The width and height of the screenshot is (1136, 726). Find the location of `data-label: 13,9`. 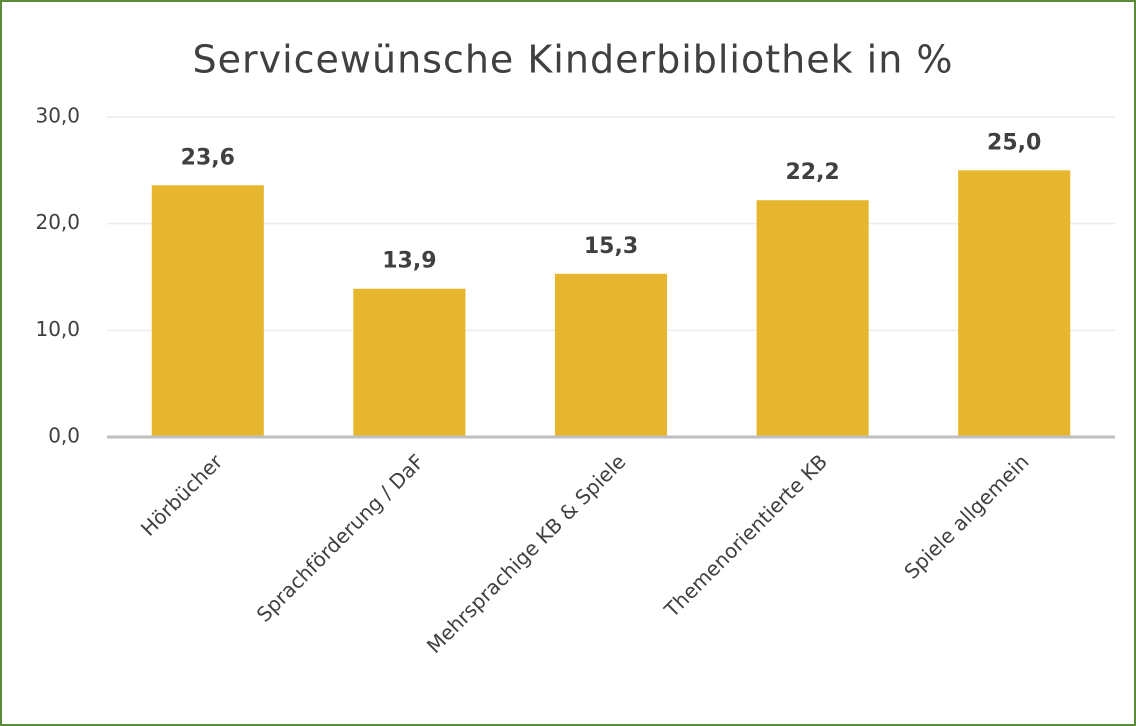

data-label: 13,9 is located at coordinates (409, 261).